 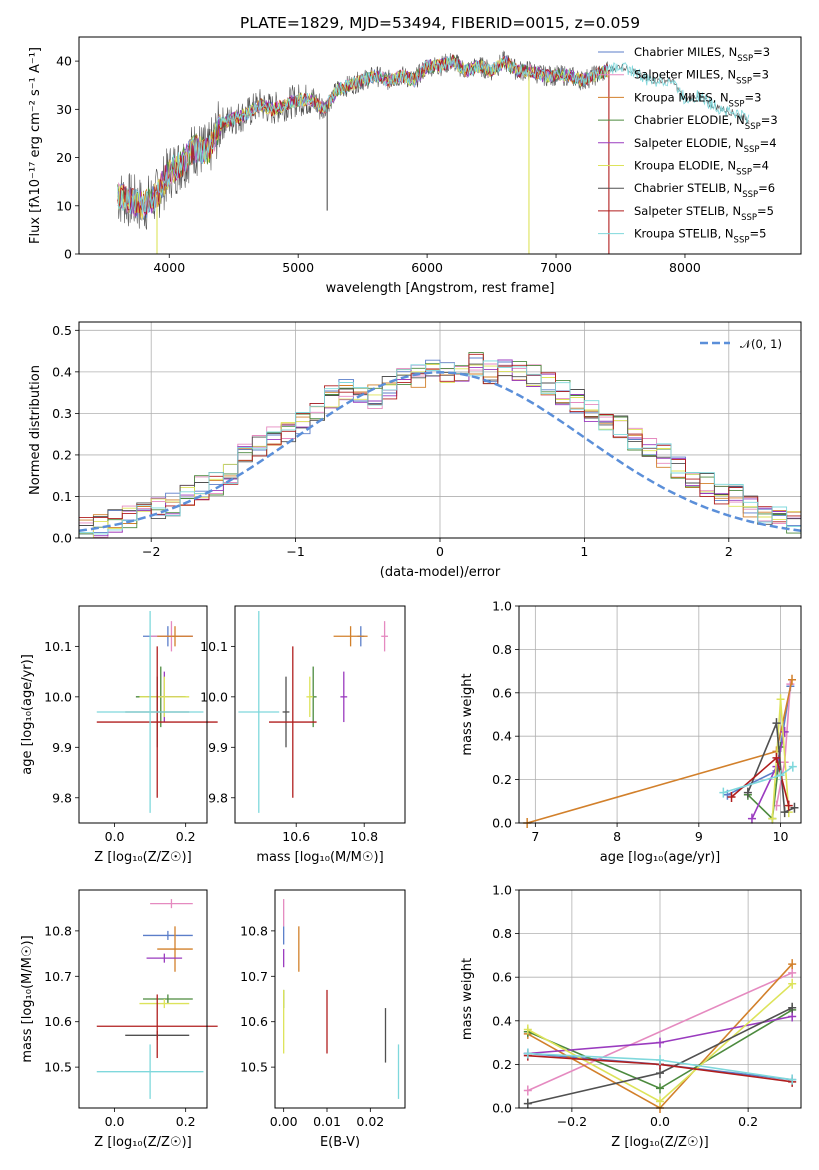 What do you see at coordinates (706, 122) in the screenshot?
I see `legend-label: Chabrier ELODIE, NSSP=3` at bounding box center [706, 122].